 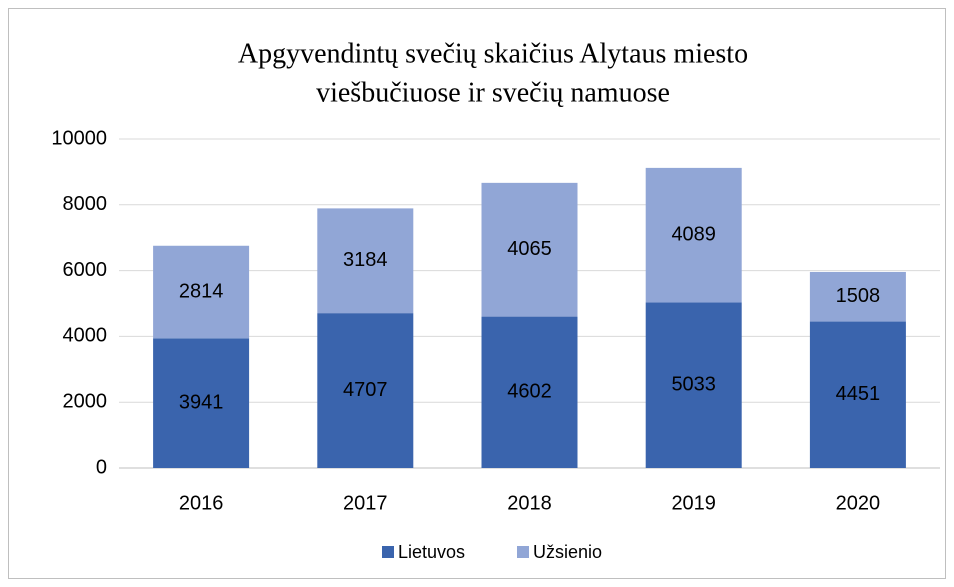 I want to click on data-label: 1508, so click(x=858, y=296).